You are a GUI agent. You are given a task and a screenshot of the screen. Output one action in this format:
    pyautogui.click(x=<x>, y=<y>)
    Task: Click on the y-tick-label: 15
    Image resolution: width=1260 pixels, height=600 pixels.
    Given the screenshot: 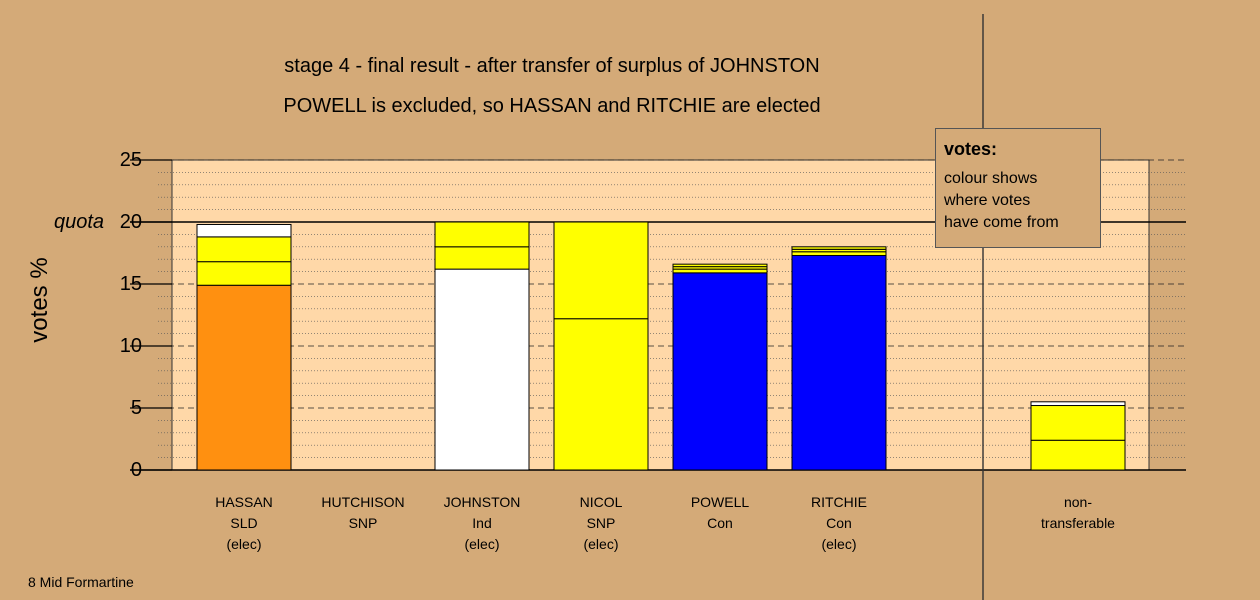 What is the action you would take?
    pyautogui.click(x=130, y=284)
    